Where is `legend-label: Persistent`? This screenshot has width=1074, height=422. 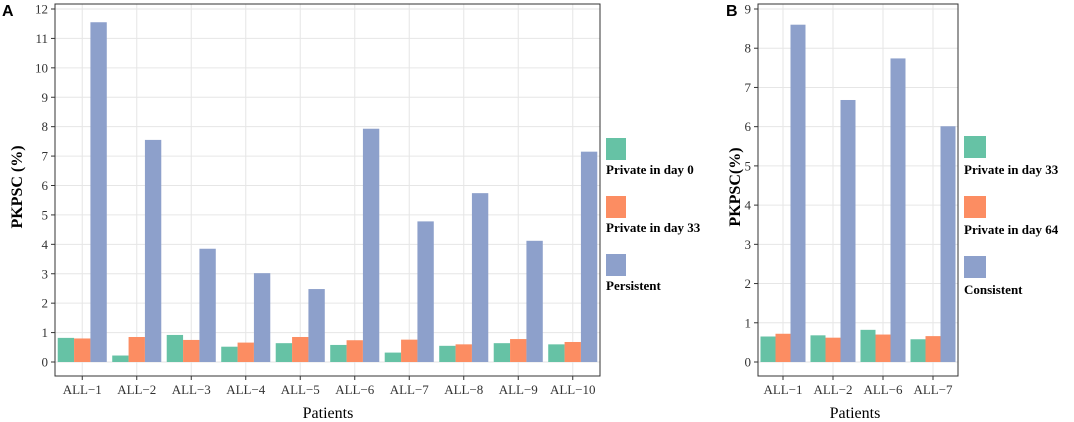
legend-label: Persistent is located at coordinates (634, 285).